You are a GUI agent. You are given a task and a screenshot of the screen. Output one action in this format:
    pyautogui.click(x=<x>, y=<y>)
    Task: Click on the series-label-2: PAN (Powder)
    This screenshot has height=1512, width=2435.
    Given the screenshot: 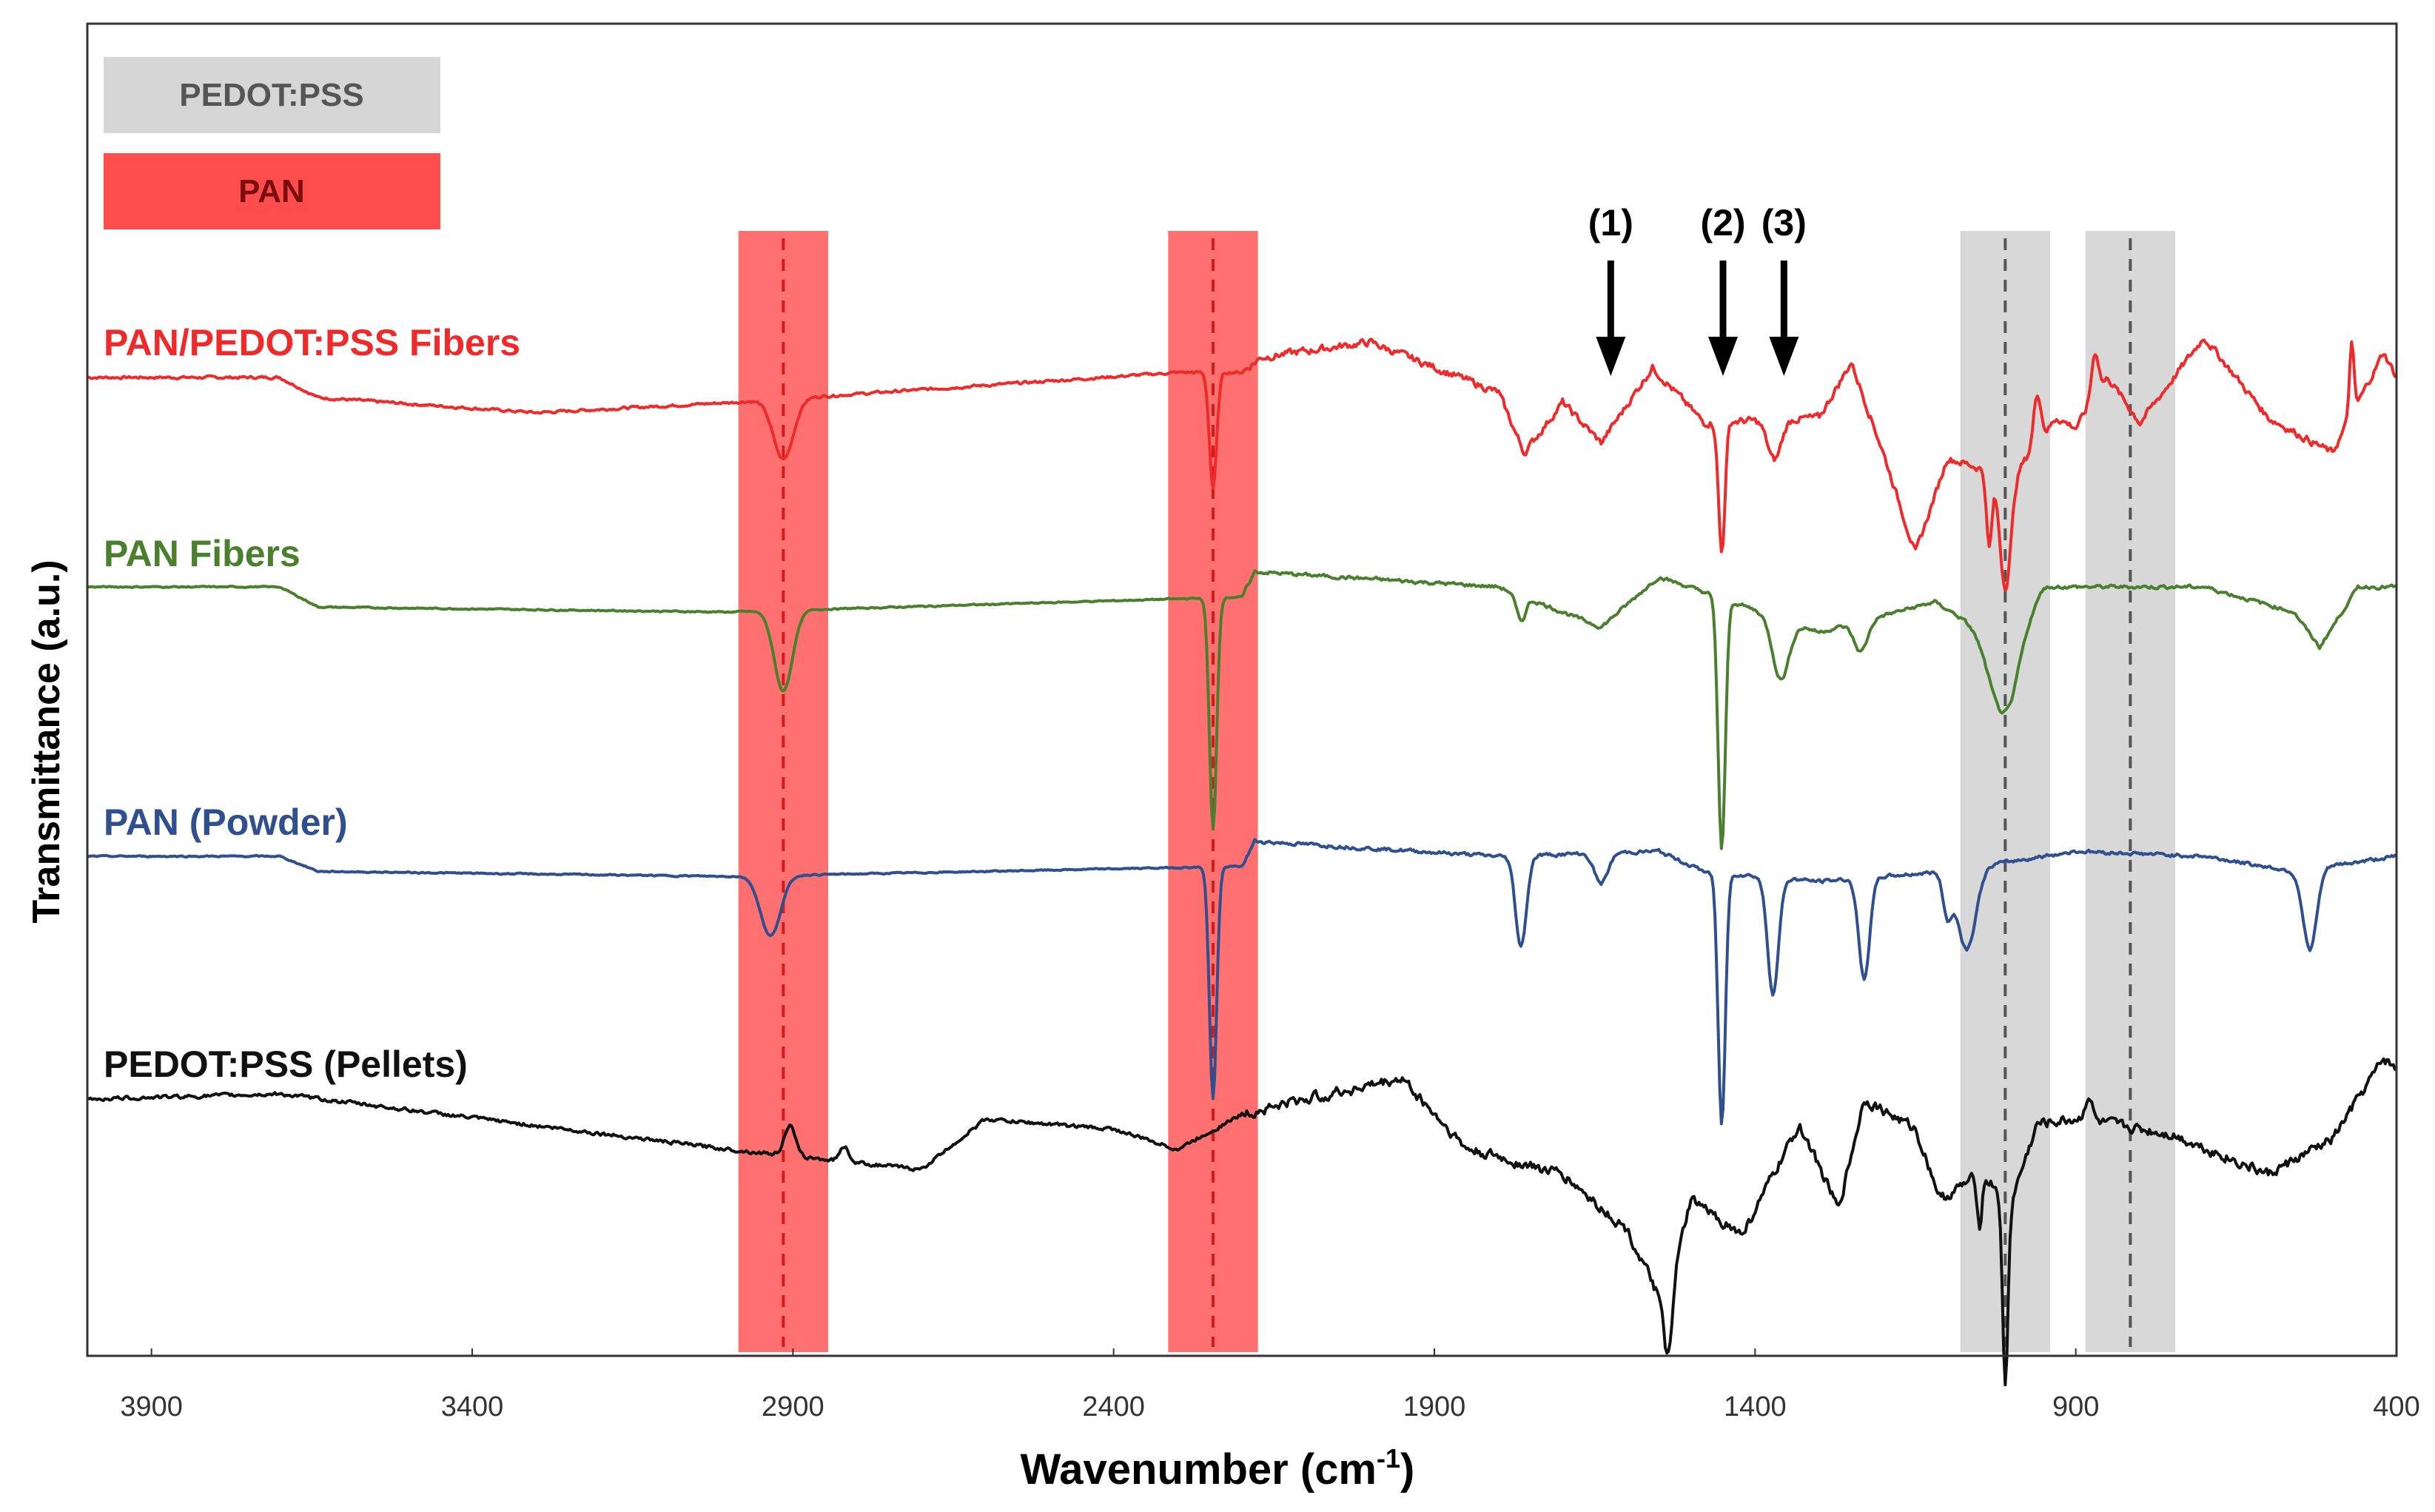 What is the action you would take?
    pyautogui.click(x=226, y=822)
    